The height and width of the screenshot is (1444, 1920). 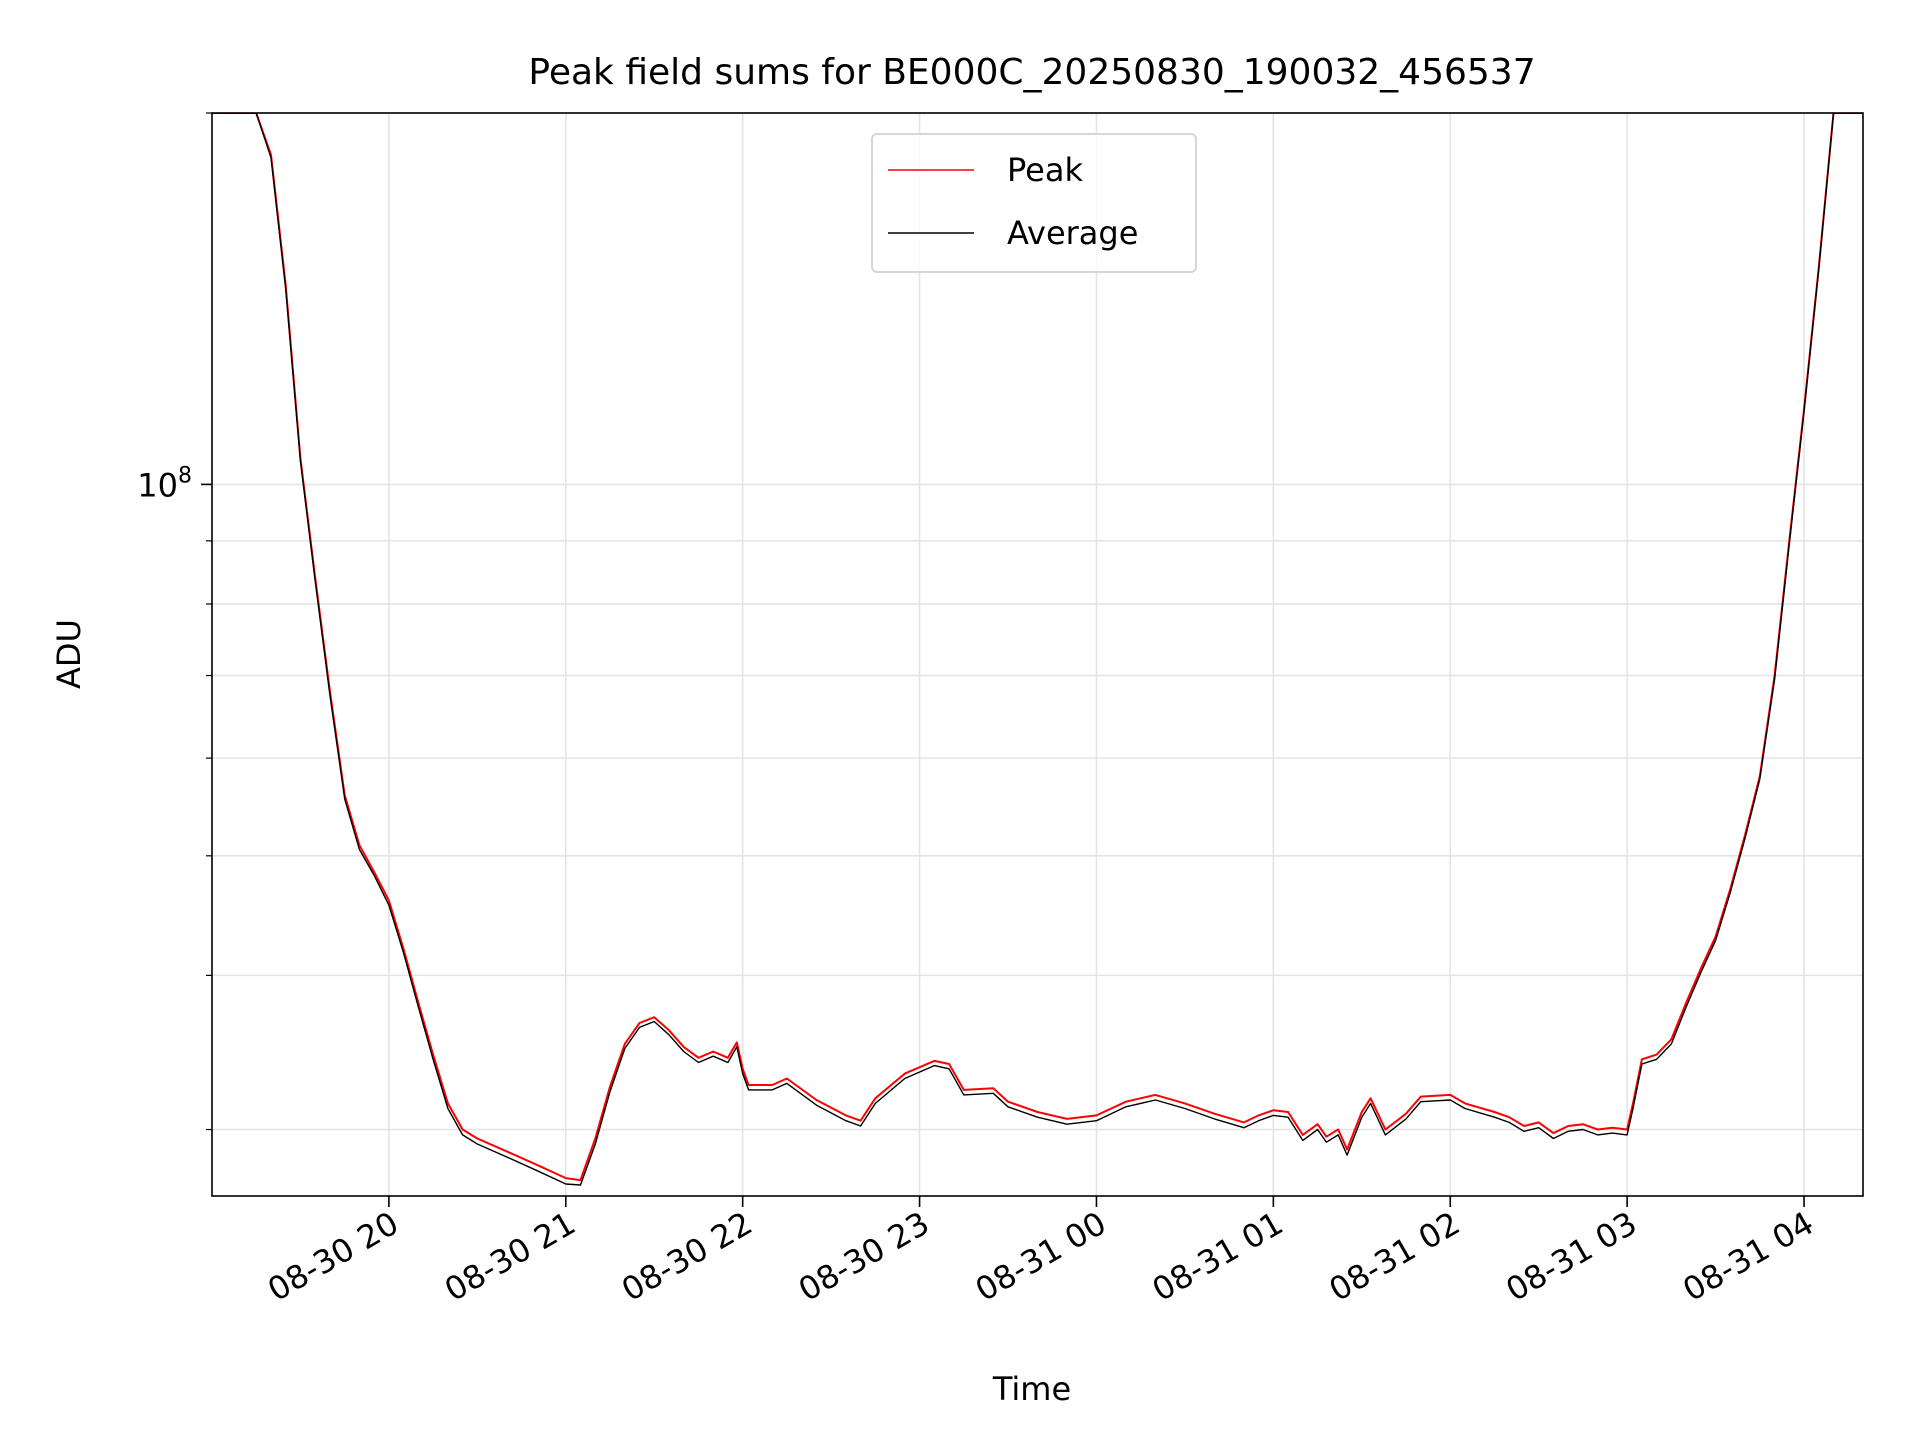 I want to click on x-tick-label: 08-31 04, so click(x=1748, y=1256).